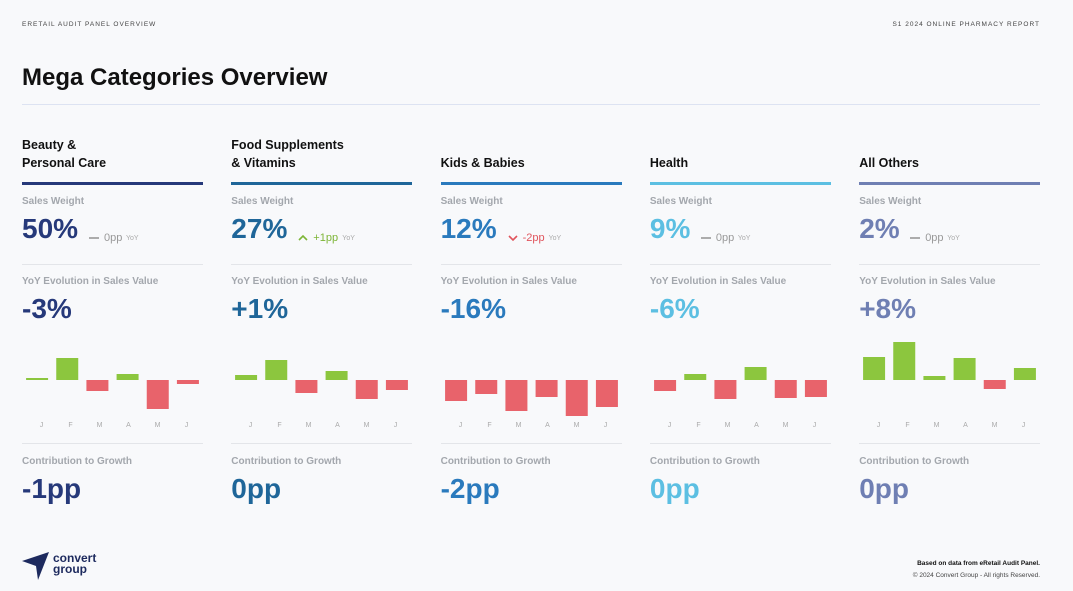 Image resolution: width=1073 pixels, height=591 pixels. What do you see at coordinates (260, 308) in the screenshot?
I see `yoy: +1%` at bounding box center [260, 308].